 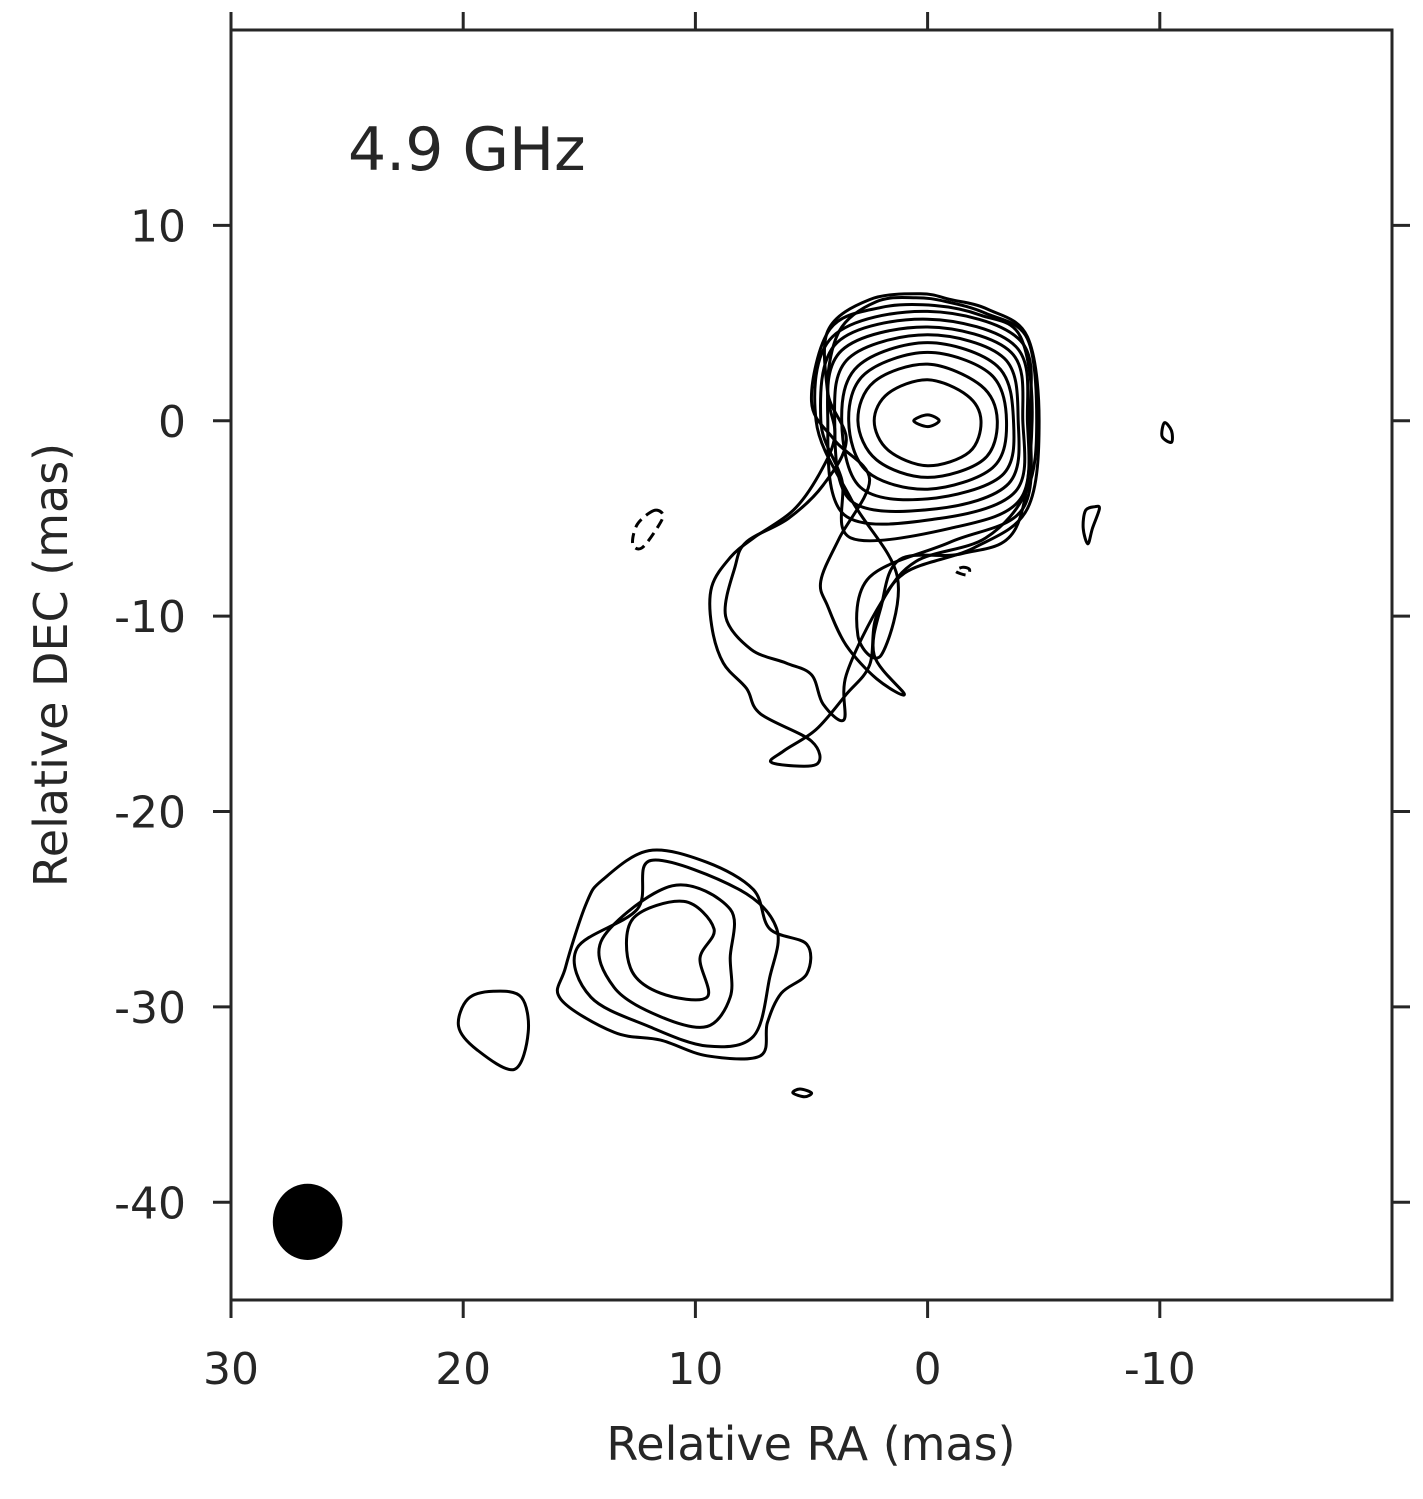 What do you see at coordinates (150, 617) in the screenshot?
I see `y-tick-label: -10` at bounding box center [150, 617].